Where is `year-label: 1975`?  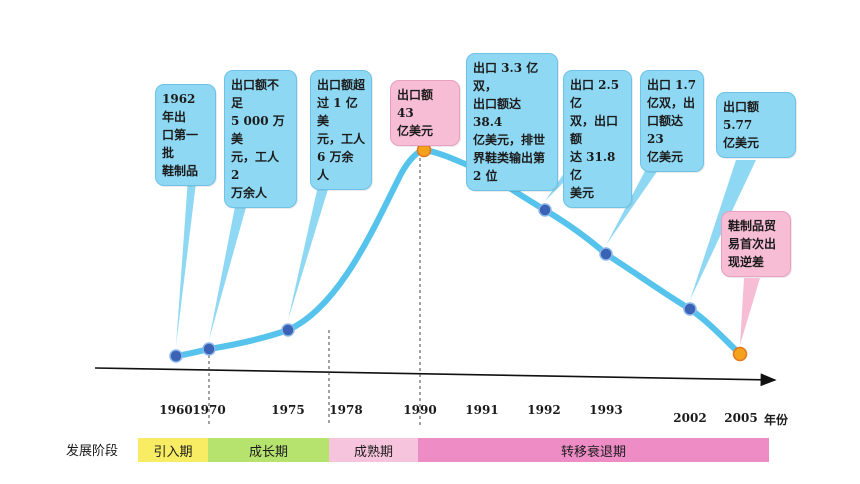
year-label: 1975 is located at coordinates (288, 410).